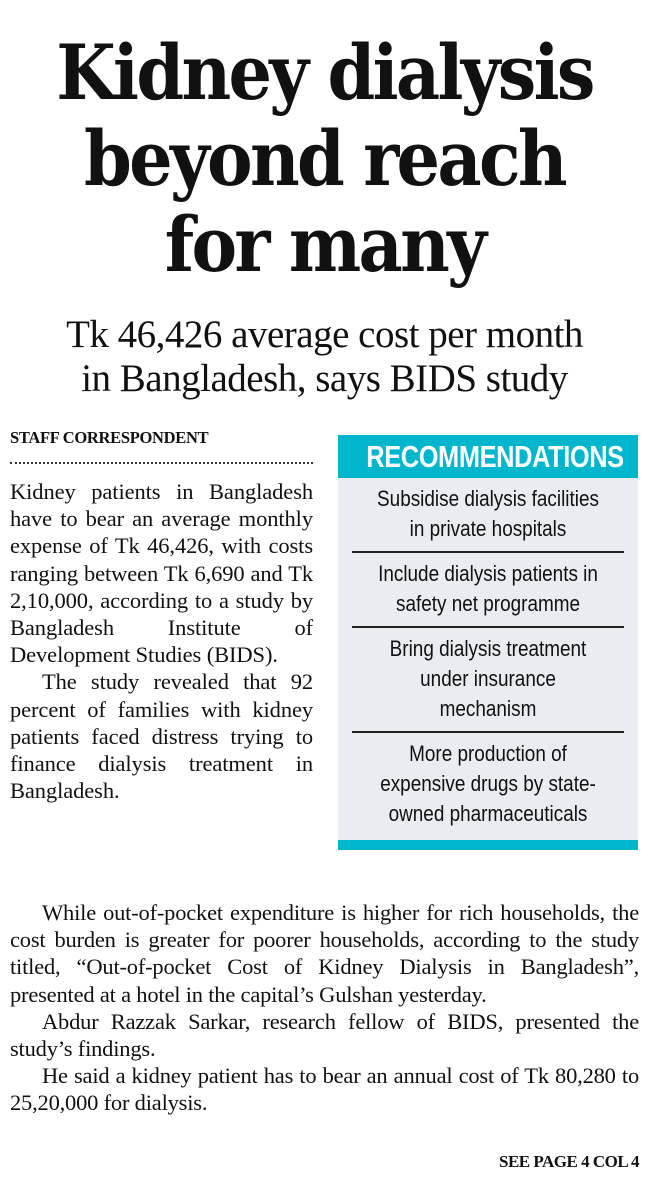  Describe the element at coordinates (488, 456) in the screenshot. I see `recommendations-title: RECOMMENDATIONS` at that location.